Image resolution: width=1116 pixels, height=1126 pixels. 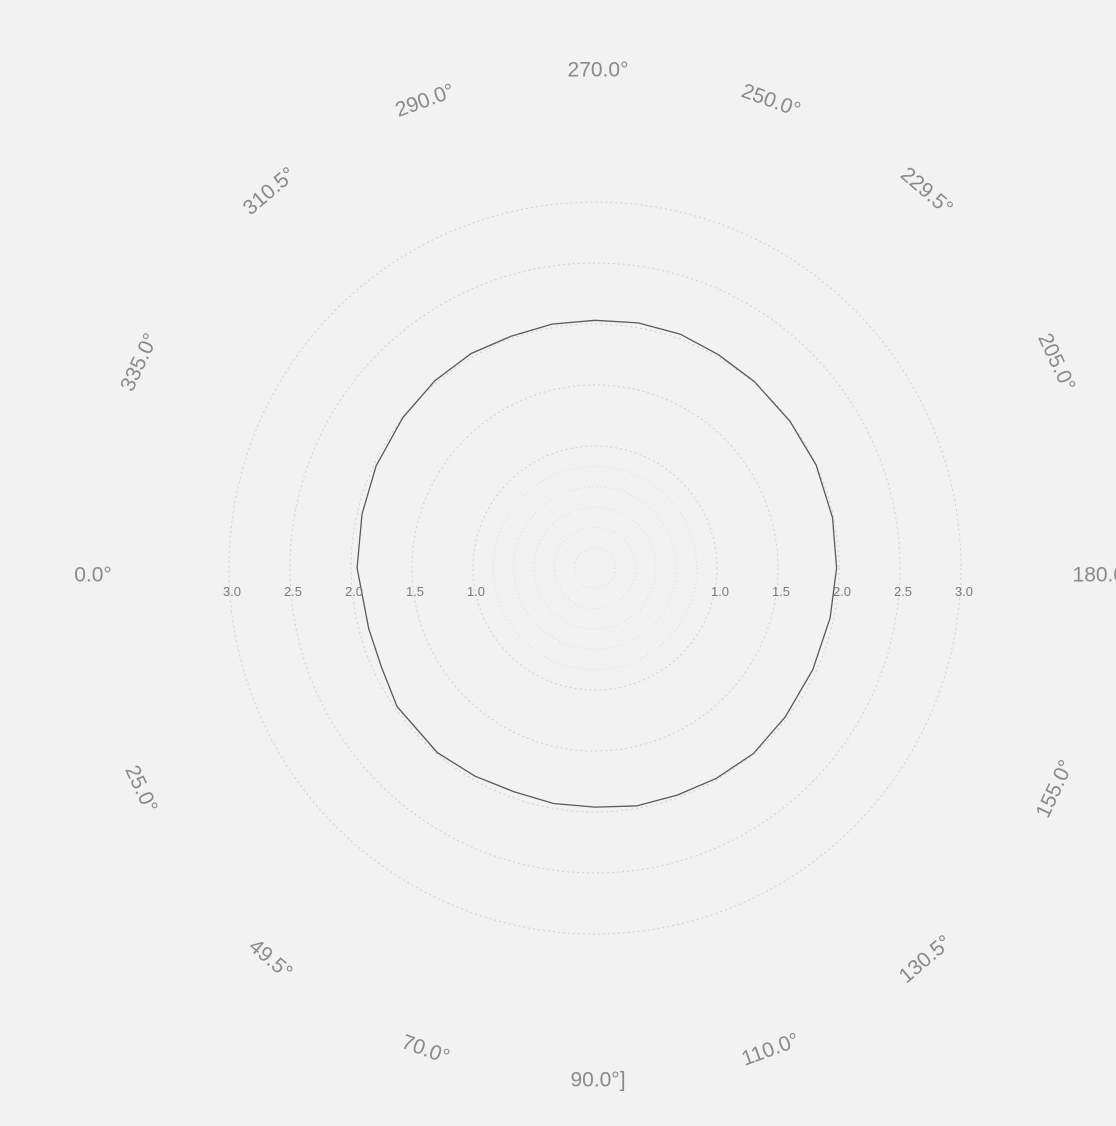 I want to click on radial-tick-label-left-2: 2.0, so click(x=354, y=591).